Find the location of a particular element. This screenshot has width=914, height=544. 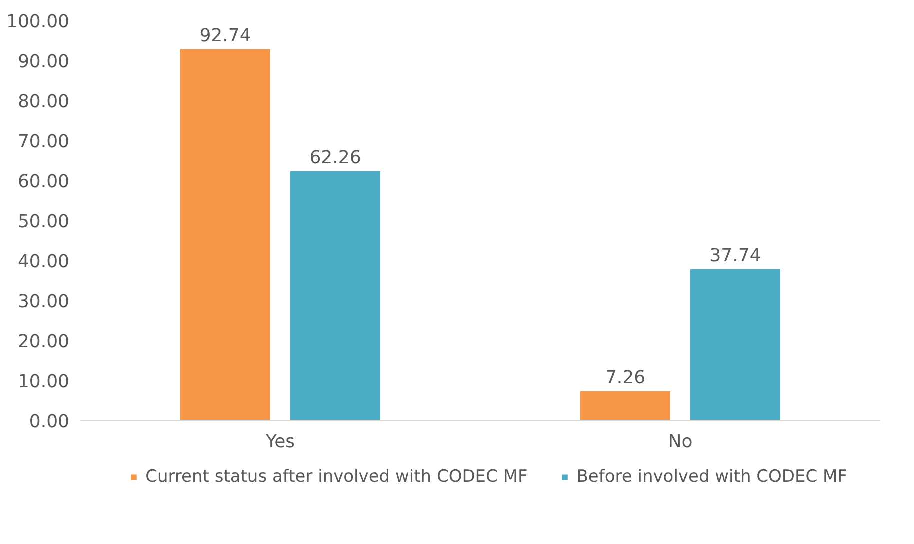

x-tick-label: No is located at coordinates (680, 442).